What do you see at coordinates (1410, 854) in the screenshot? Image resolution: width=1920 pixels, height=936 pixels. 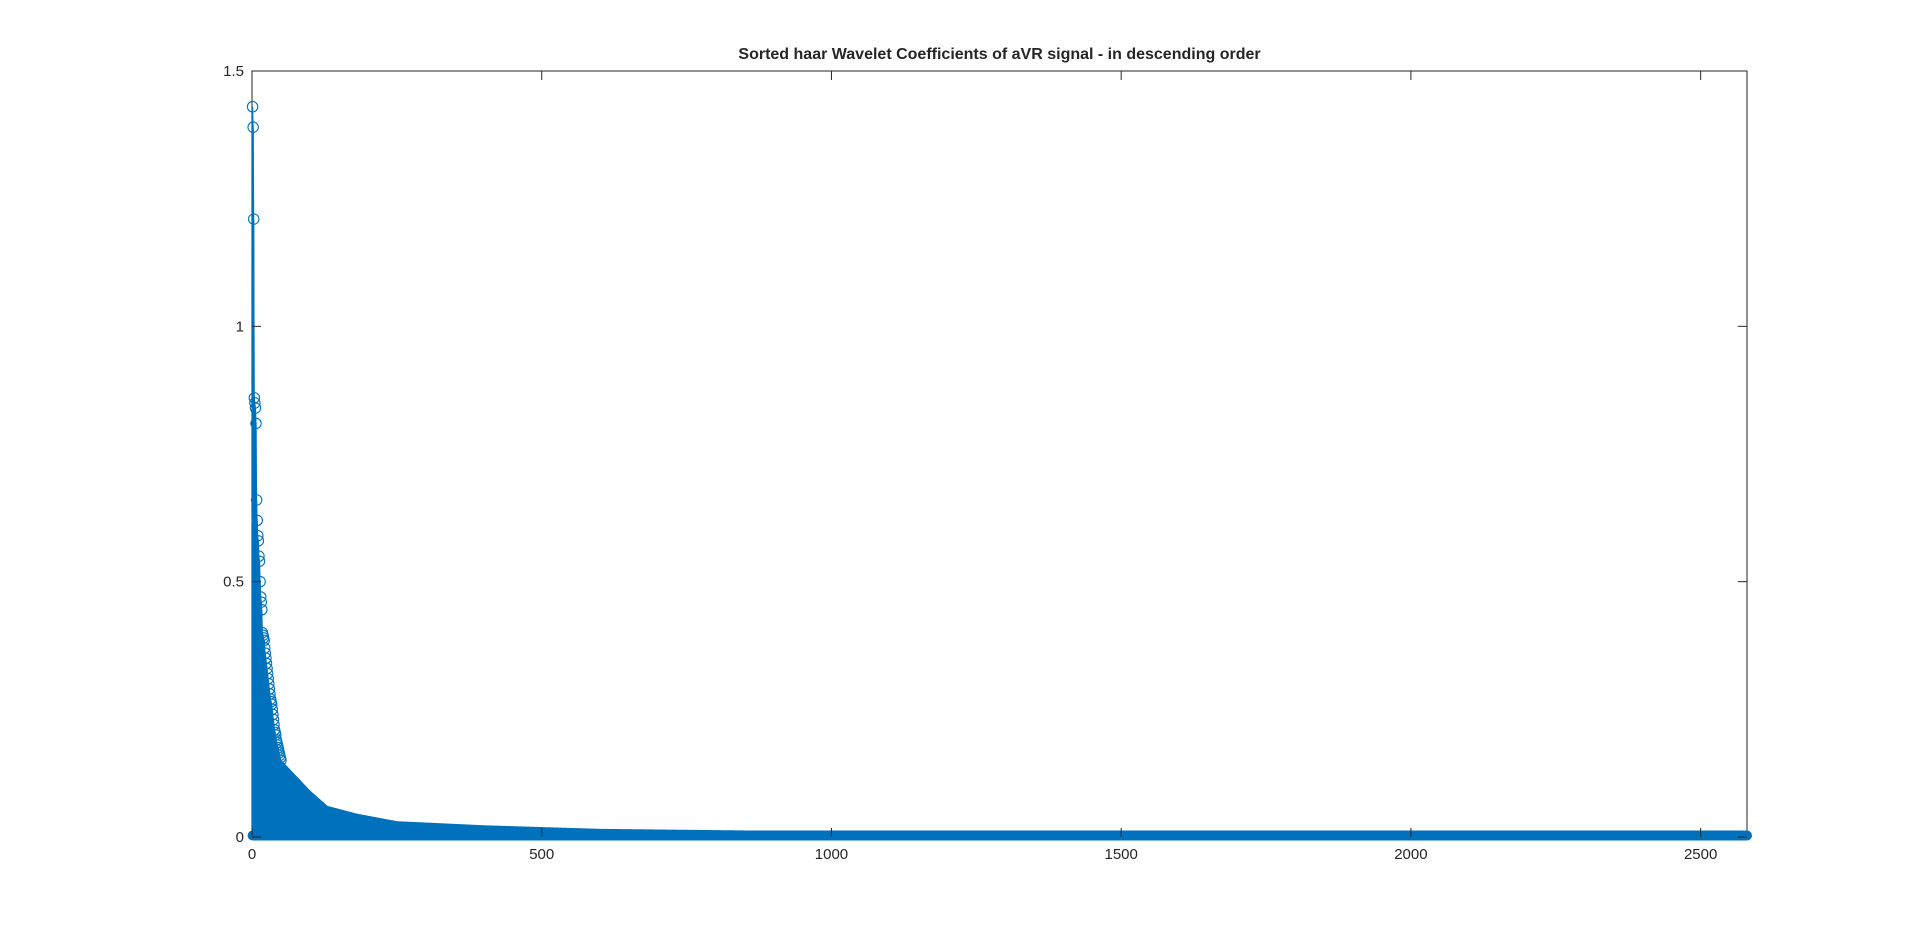 I see `x-tick-label: 2000` at bounding box center [1410, 854].